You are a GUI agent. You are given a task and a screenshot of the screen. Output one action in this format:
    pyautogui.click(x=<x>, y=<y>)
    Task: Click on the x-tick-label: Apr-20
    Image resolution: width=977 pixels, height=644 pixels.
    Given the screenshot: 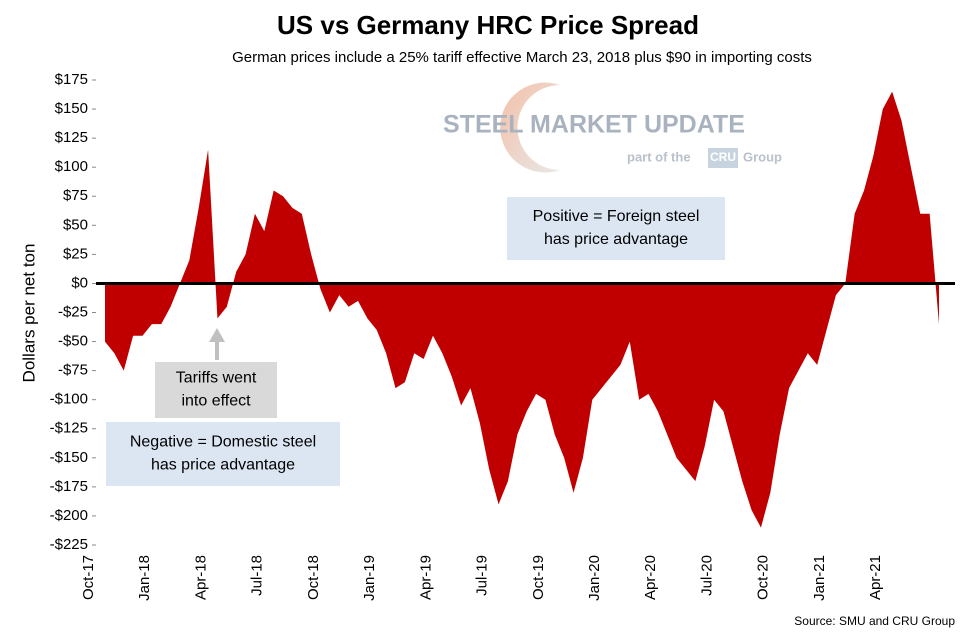 What is the action you would take?
    pyautogui.click(x=650, y=577)
    